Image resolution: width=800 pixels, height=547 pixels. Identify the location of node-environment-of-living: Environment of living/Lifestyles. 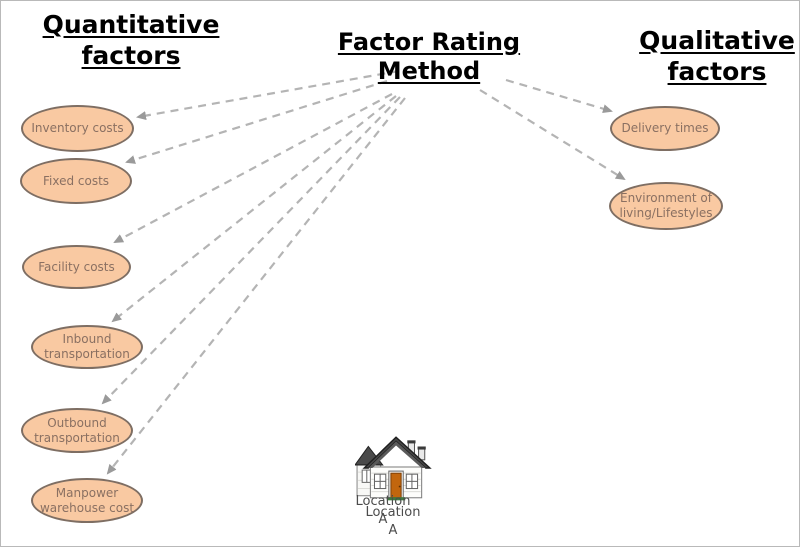
(666, 206).